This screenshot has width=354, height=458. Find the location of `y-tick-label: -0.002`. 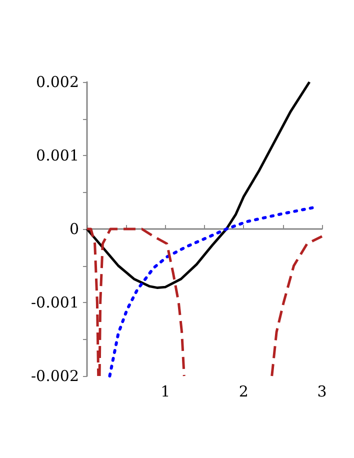

y-tick-label: -0.002 is located at coordinates (54, 376).